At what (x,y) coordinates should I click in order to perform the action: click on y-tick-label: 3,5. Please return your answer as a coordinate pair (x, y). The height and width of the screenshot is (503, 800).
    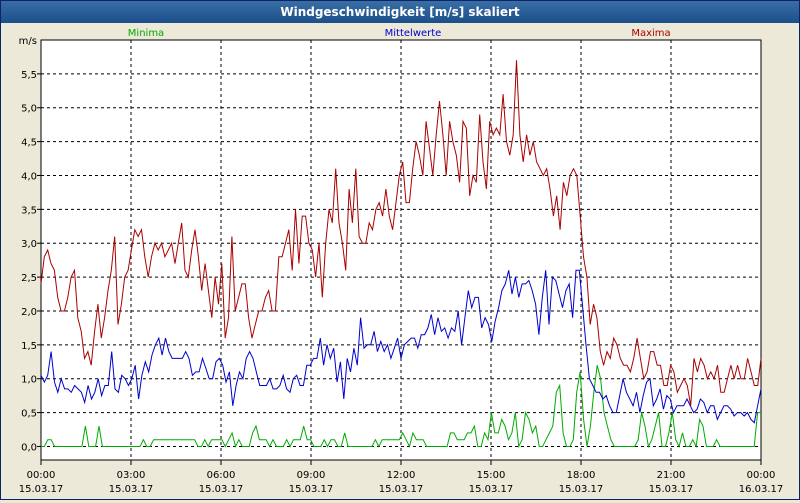
    Looking at the image, I should click on (29, 210).